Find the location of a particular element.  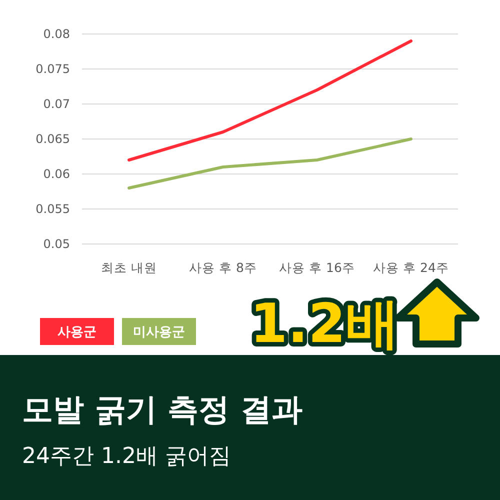

y-tick-label: 0.065 is located at coordinates (53, 139).